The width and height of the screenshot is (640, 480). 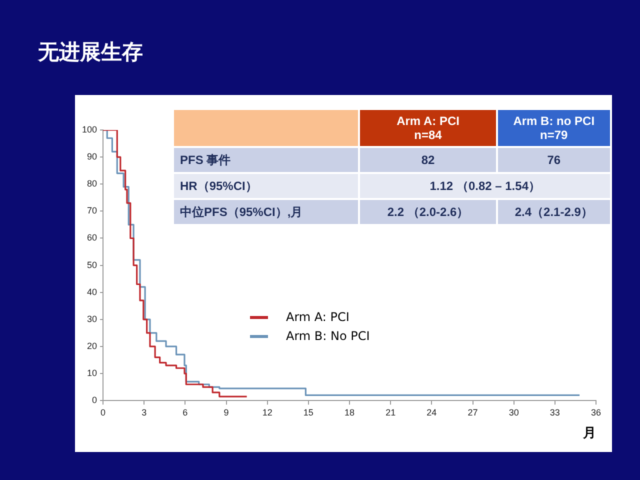 What do you see at coordinates (267, 412) in the screenshot?
I see `x-tick-label: 12` at bounding box center [267, 412].